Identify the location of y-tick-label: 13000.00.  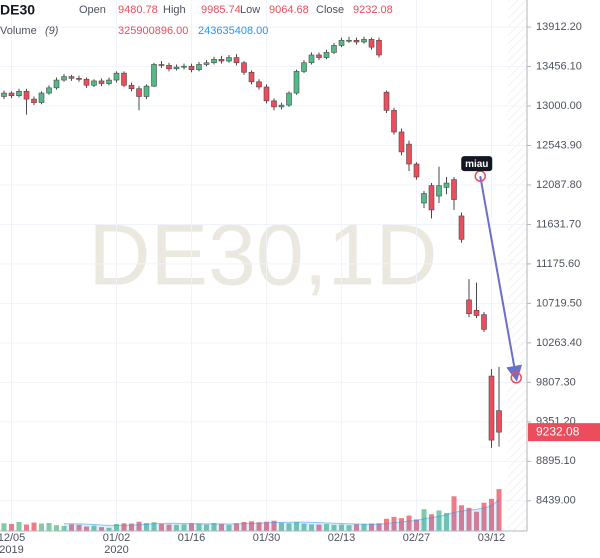
(559, 106).